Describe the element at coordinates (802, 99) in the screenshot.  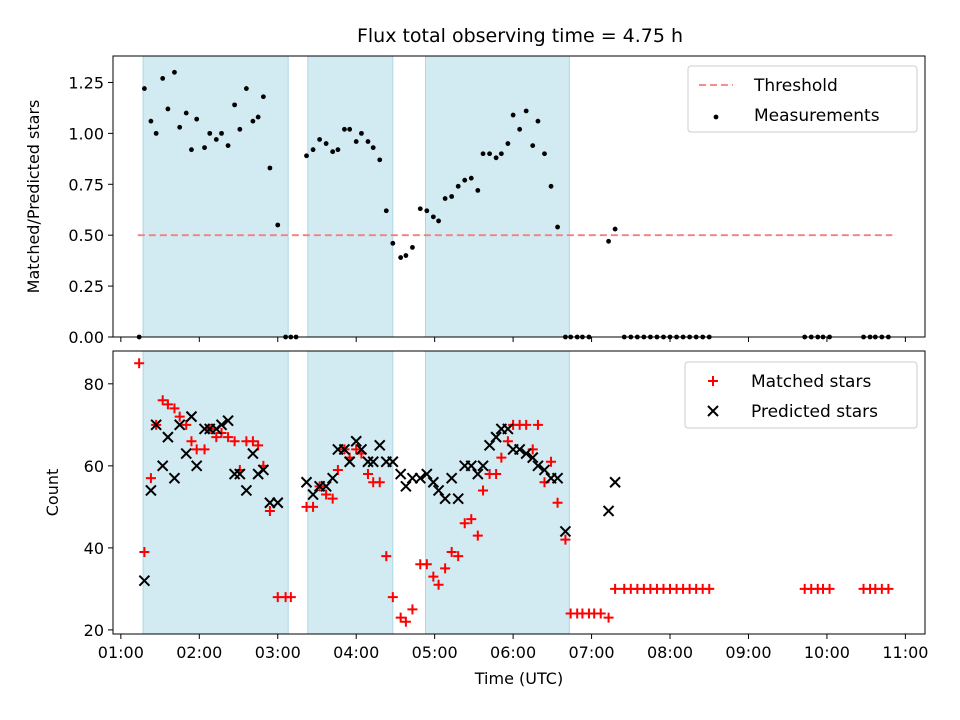
I see `legend-frame` at that location.